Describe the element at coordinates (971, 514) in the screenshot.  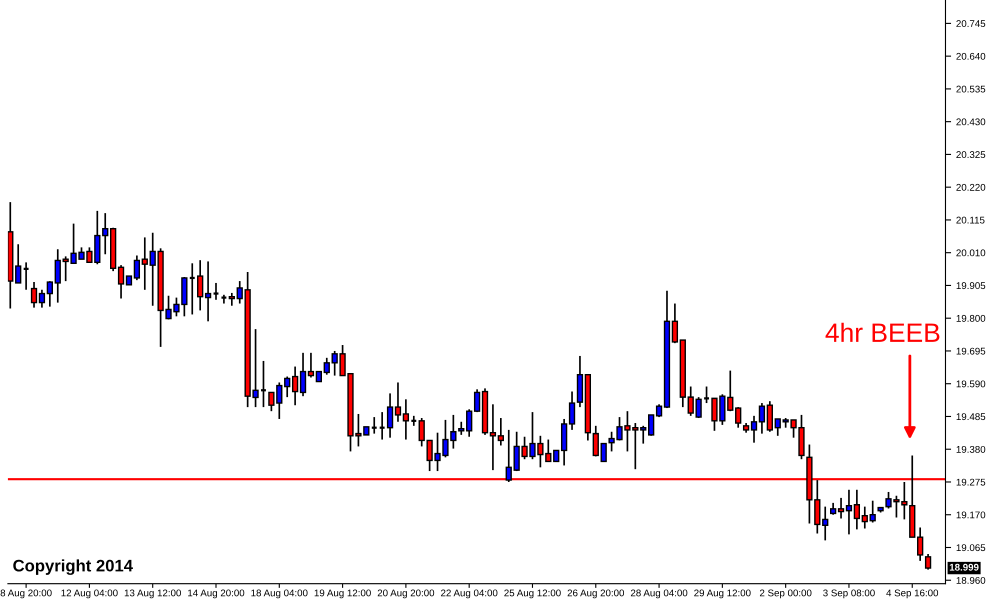
I see `y-tick-label: 19.170` at that location.